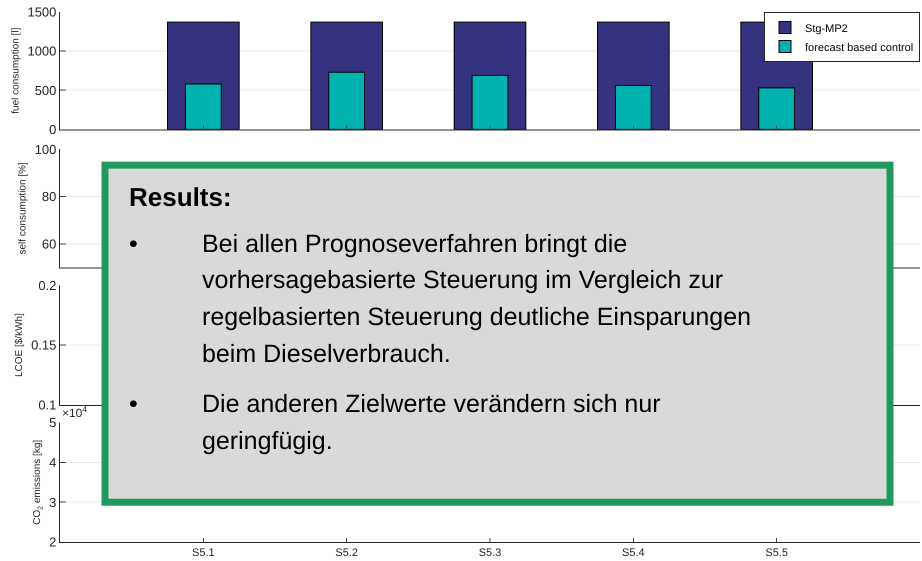 The height and width of the screenshot is (561, 922). What do you see at coordinates (826, 28) in the screenshot?
I see `legend-label: Stg-MP2` at bounding box center [826, 28].